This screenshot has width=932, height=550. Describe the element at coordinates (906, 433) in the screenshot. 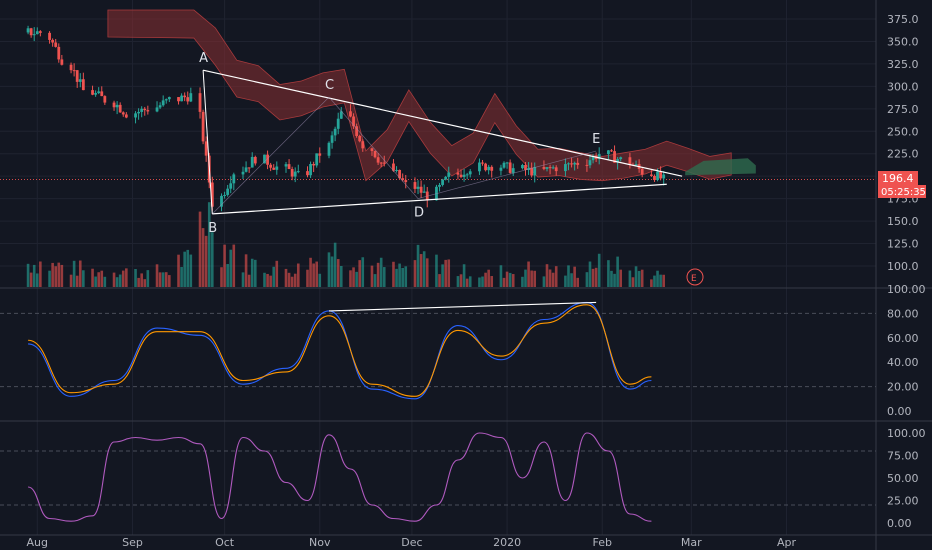

I see `osc2-tick-label: 100.00` at that location.